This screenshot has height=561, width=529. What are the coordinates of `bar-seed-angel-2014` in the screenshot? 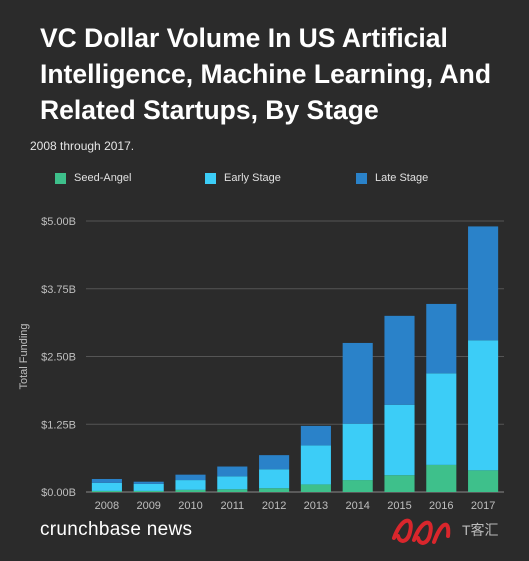 It's located at (357, 486).